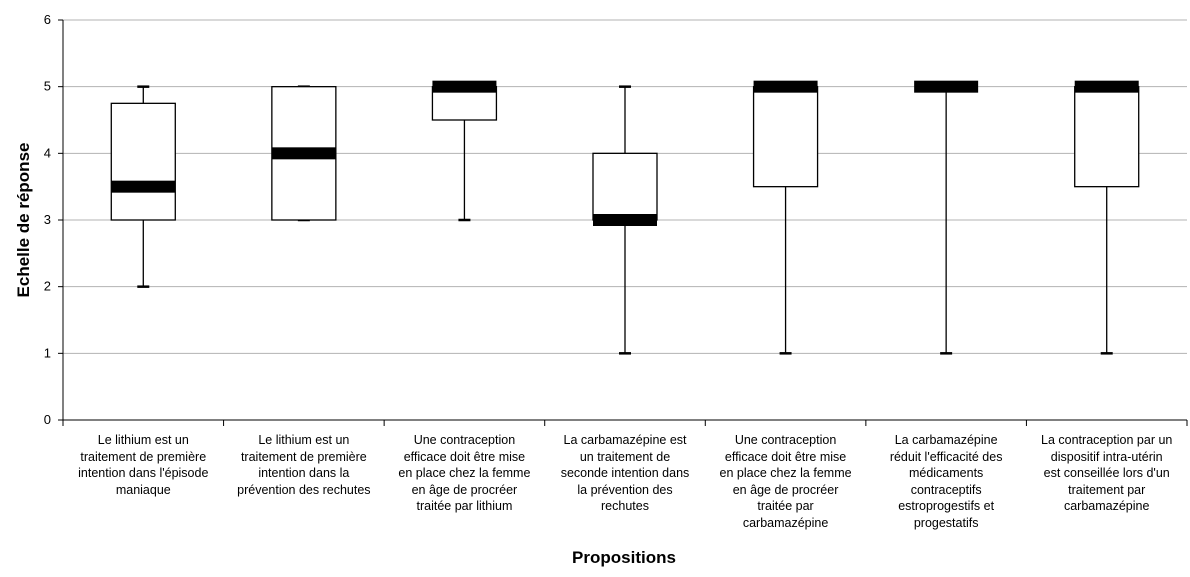 Image resolution: width=1190 pixels, height=577 pixels. Describe the element at coordinates (946, 522) in the screenshot. I see `x-category-label-line: progestatifs` at that location.